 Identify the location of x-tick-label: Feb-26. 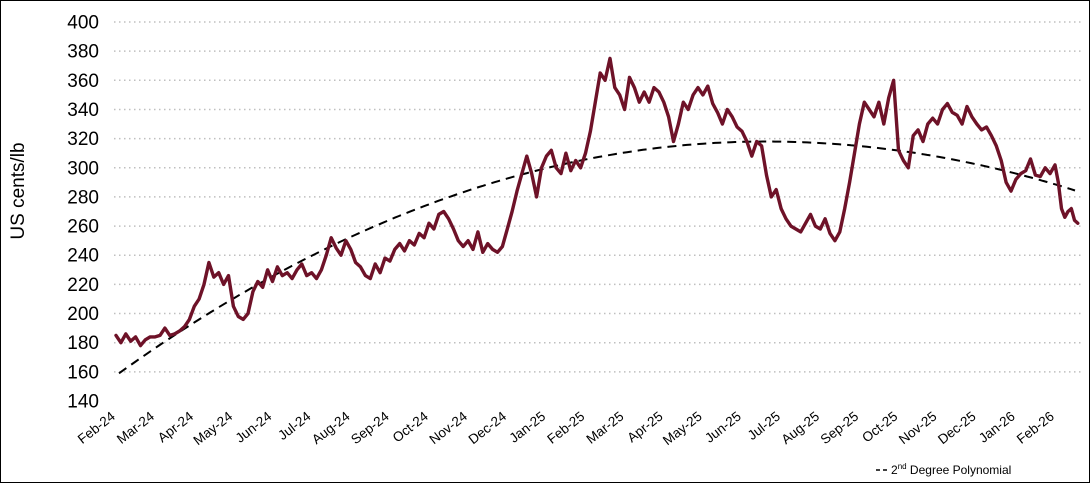
(1035, 428).